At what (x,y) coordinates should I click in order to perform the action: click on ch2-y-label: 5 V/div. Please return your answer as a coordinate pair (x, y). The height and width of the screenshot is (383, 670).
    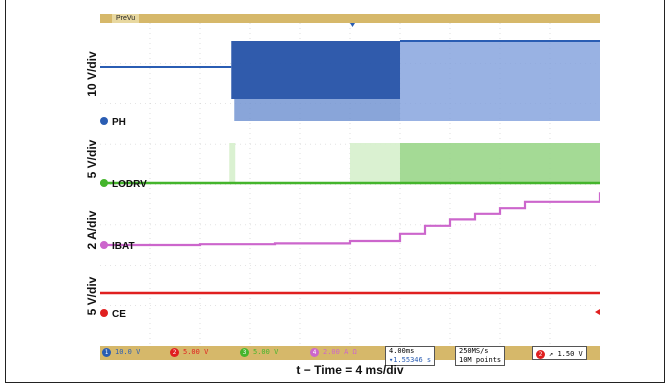
    Looking at the image, I should click on (92, 159).